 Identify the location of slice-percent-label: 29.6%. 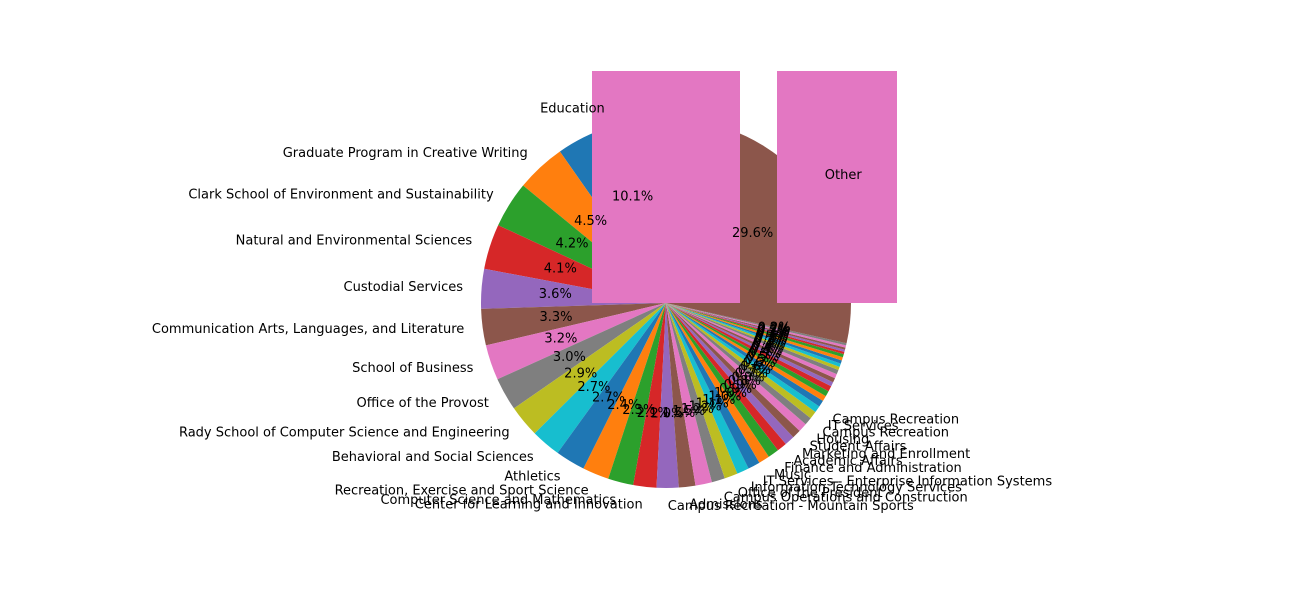
(752, 233).